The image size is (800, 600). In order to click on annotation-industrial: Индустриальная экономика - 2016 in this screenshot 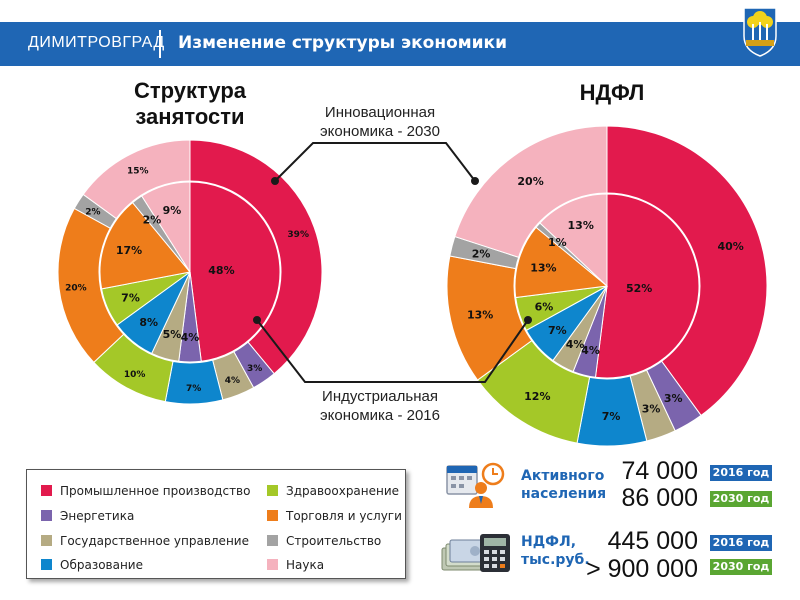, I will do `click(380, 406)`.